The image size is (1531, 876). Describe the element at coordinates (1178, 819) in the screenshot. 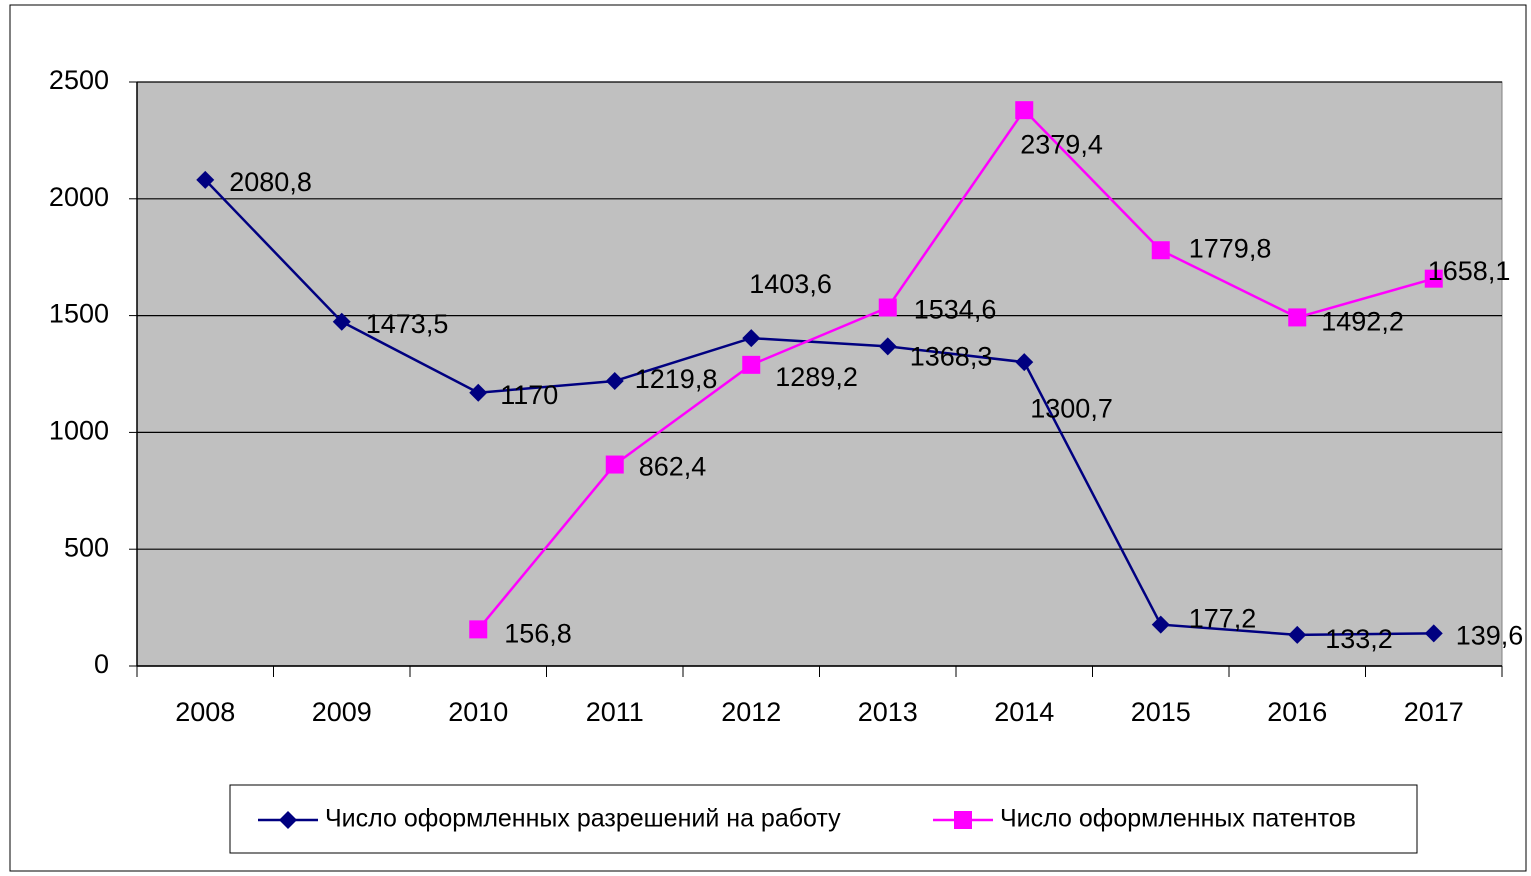

I see `legend-label: Число оформленных патентов` at that location.